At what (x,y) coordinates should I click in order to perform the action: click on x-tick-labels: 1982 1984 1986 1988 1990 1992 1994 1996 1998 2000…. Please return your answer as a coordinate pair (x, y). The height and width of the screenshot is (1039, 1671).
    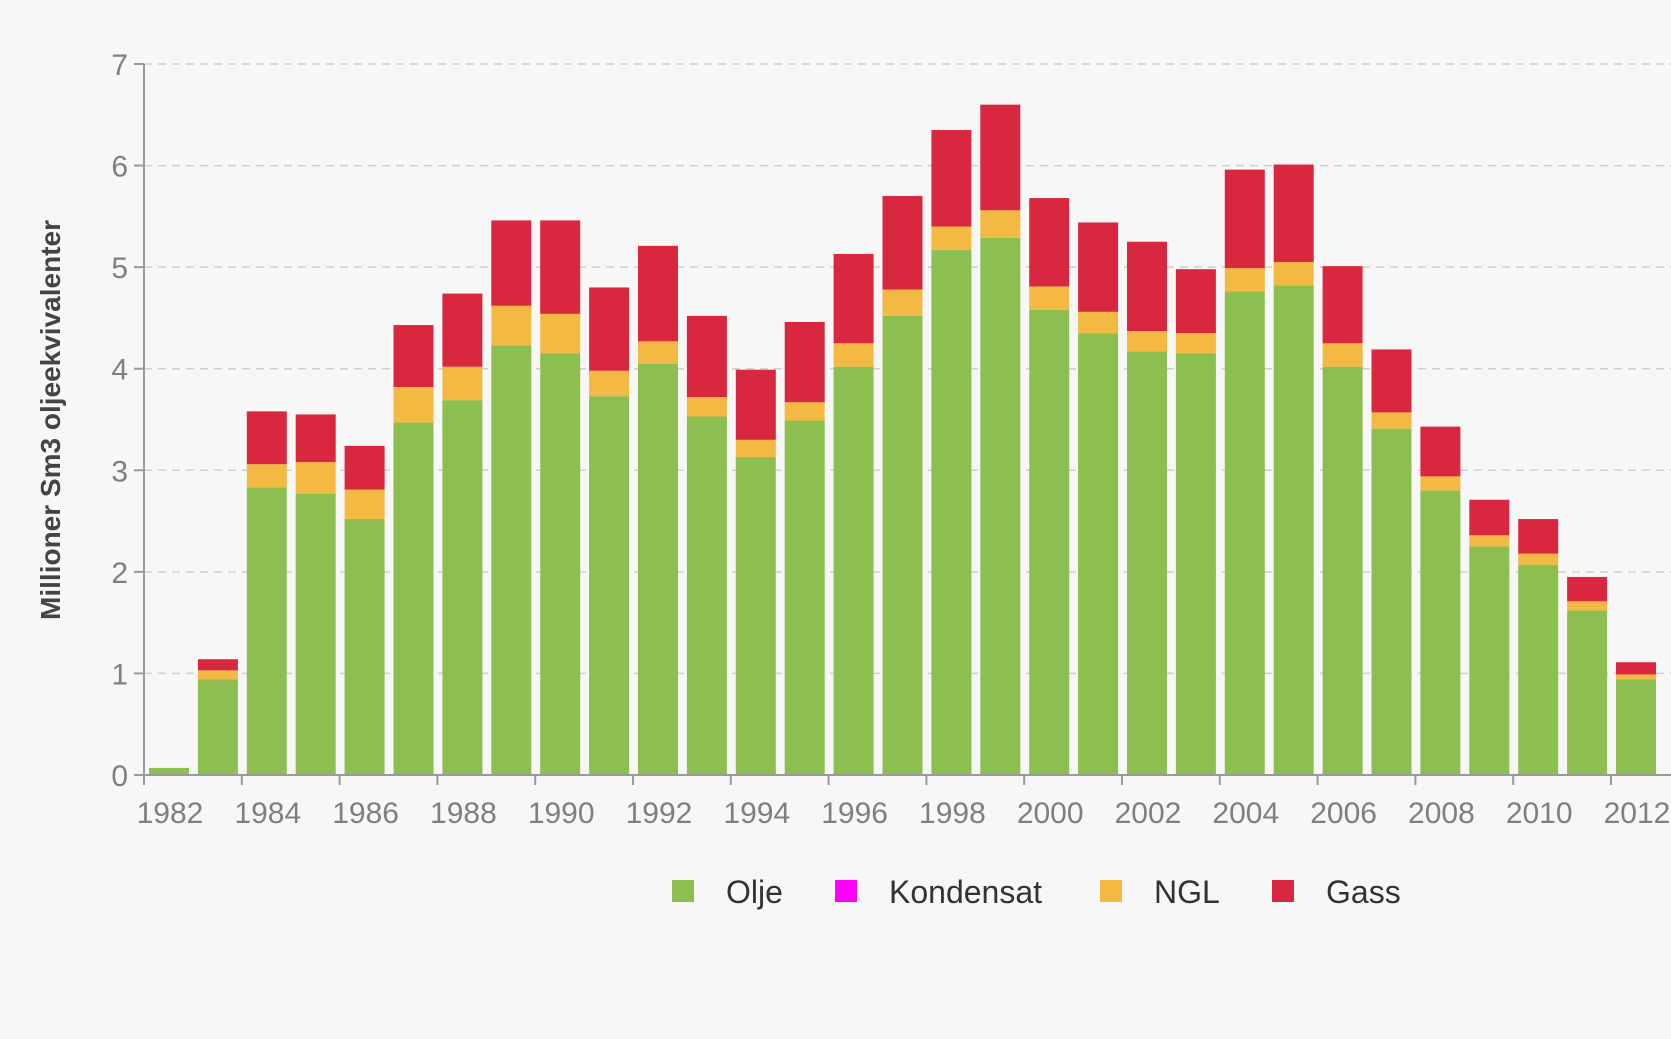
    Looking at the image, I should click on (904, 802).